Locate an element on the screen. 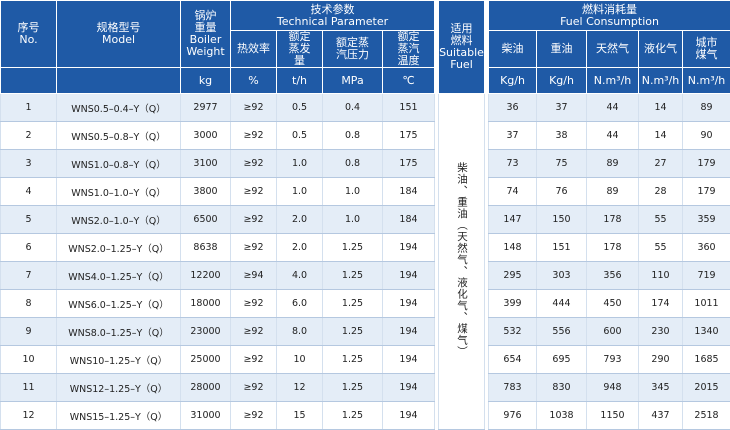 The height and width of the screenshot is (430, 730). cell-weight: 3800 is located at coordinates (206, 192).